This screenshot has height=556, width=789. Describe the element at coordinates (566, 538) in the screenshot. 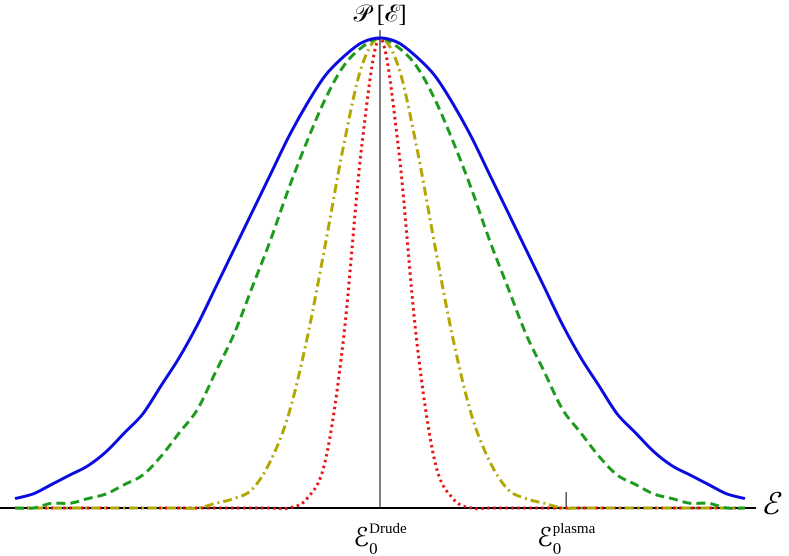

I see `x-tick-label: ℰplasma 0` at that location.